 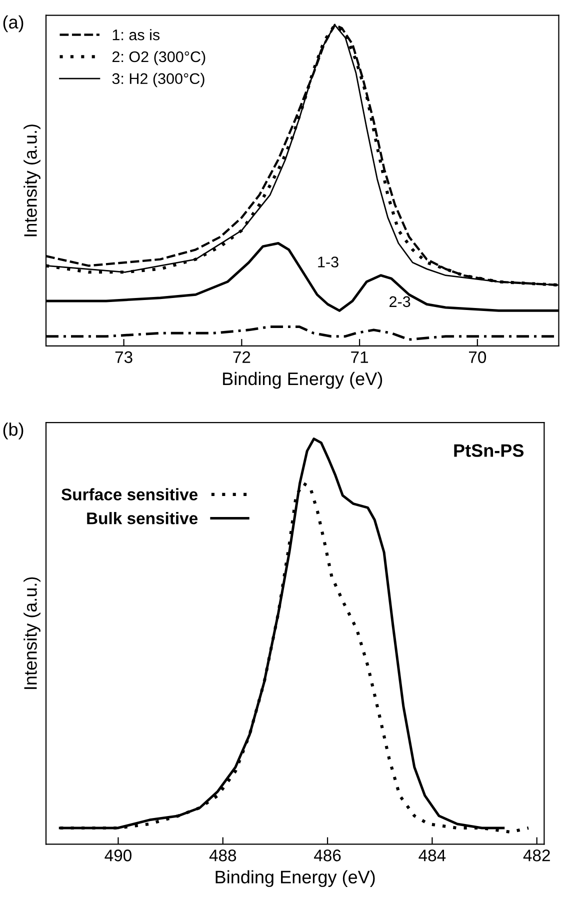 What do you see at coordinates (158, 80) in the screenshot?
I see `legend-label: 3: H2 (300°C)` at bounding box center [158, 80].